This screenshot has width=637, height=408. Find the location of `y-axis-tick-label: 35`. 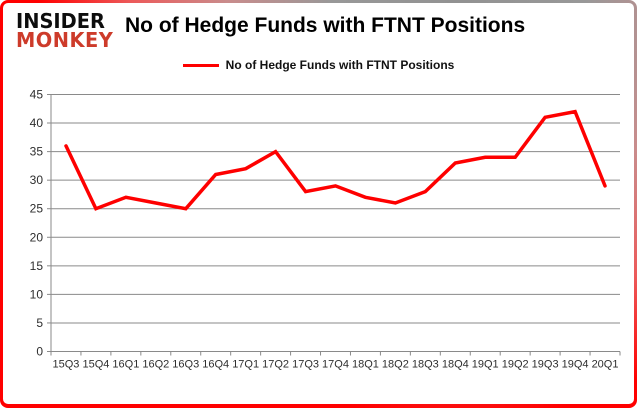

y-axis-tick-label: 35 is located at coordinates (37, 152).